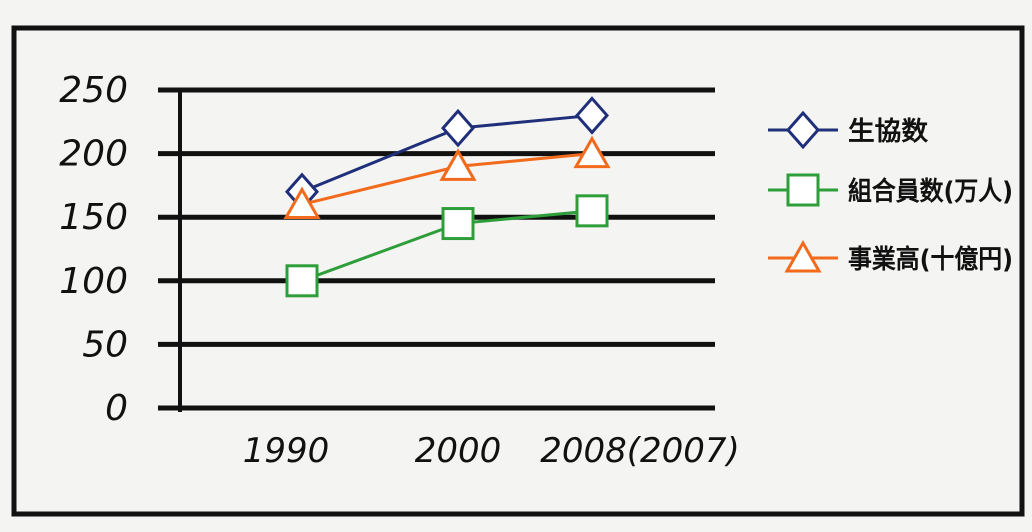 Image resolution: width=1032 pixels, height=532 pixels. What do you see at coordinates (105, 344) in the screenshot?
I see `y-tick-label: 50` at bounding box center [105, 344].